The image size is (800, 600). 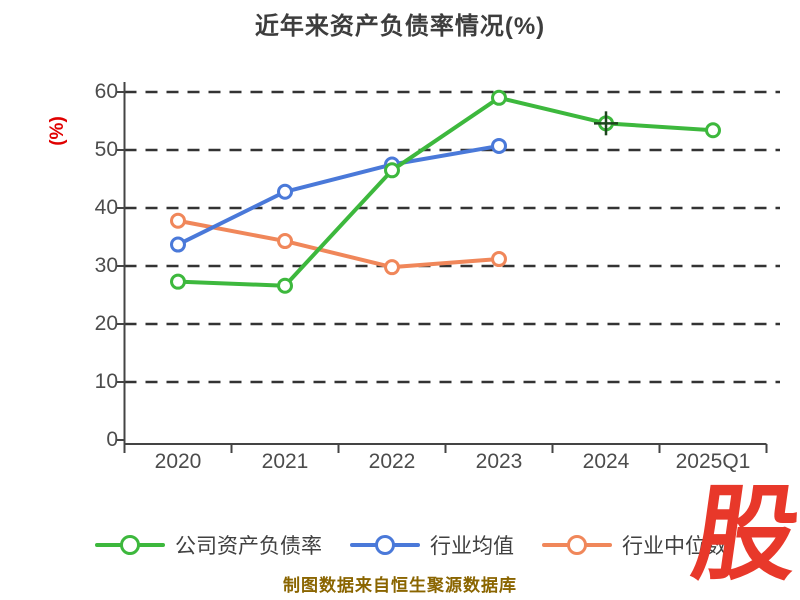 I want to click on y-tick-label: 20, so click(x=106, y=323).